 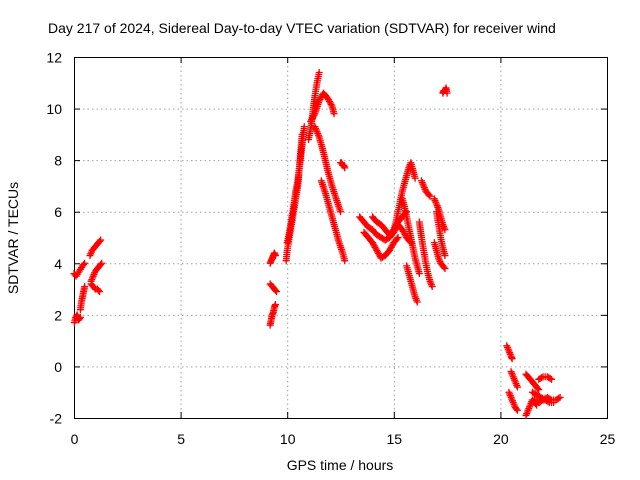 What do you see at coordinates (288, 439) in the screenshot?
I see `x-tick-label: 10` at bounding box center [288, 439].